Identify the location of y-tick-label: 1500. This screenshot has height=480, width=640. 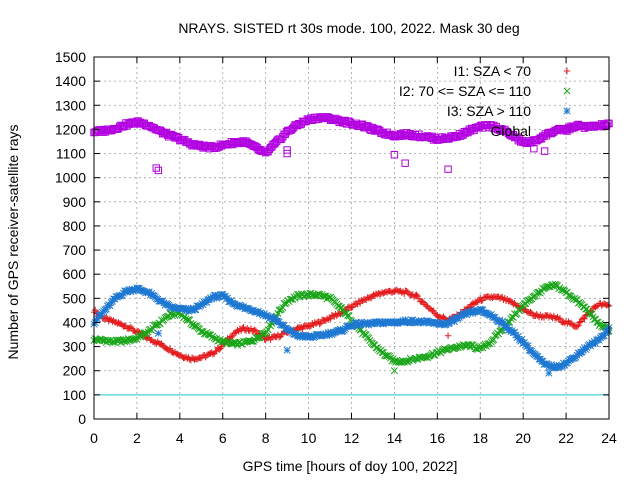
(70, 57).